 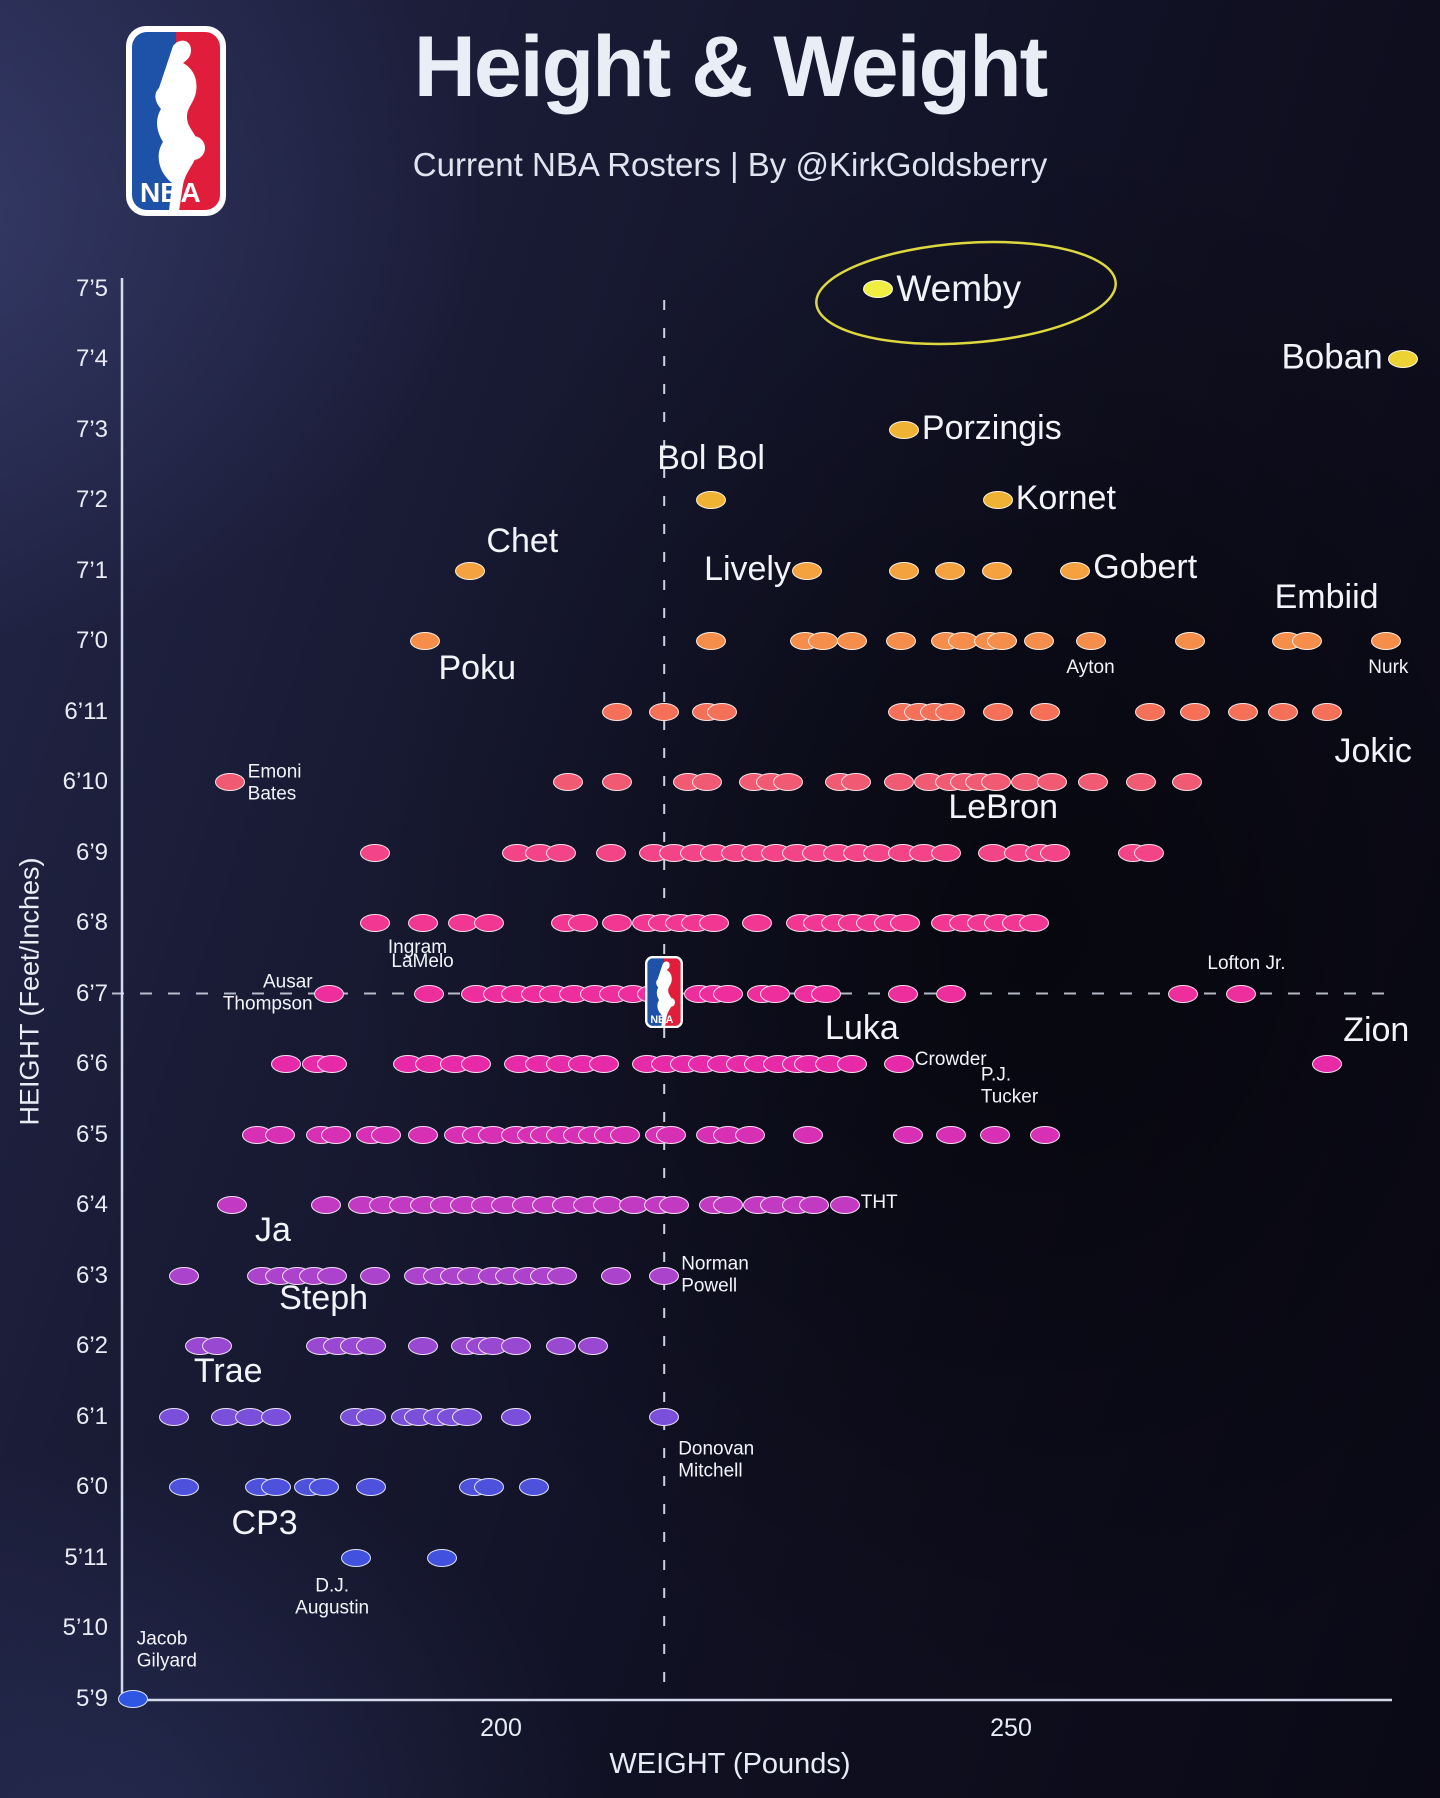 What do you see at coordinates (85, 1627) in the screenshot?
I see `y-tick-5-10: 5’10` at bounding box center [85, 1627].